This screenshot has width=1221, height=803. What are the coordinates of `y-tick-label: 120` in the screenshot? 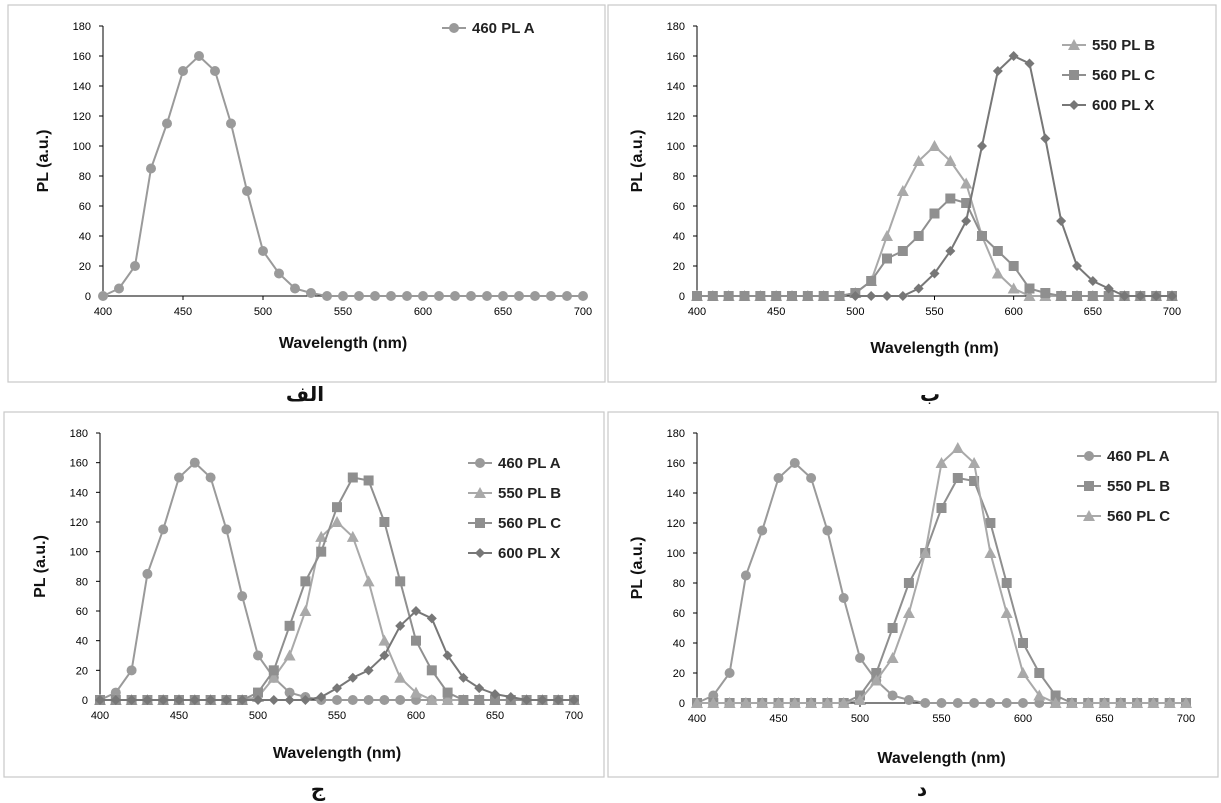 It's located at (79, 523).